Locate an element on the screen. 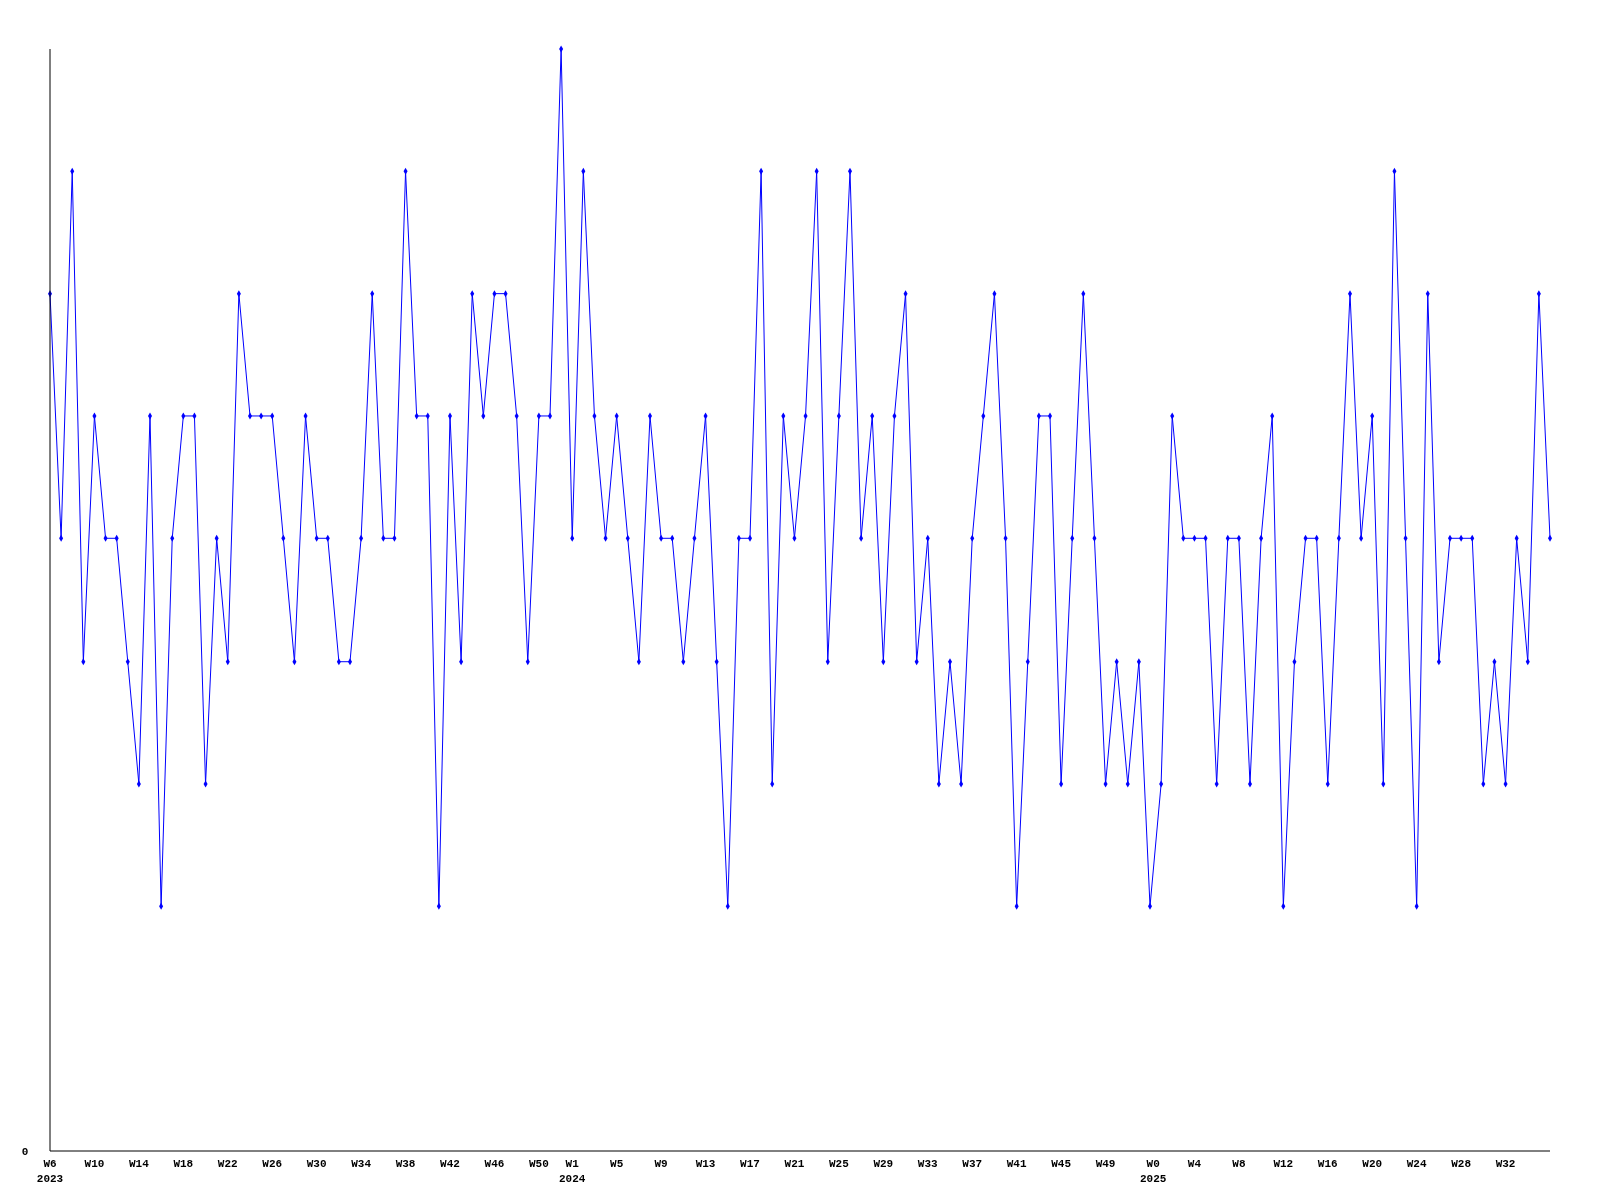  x-tick-label: W18 is located at coordinates (183, 1164).